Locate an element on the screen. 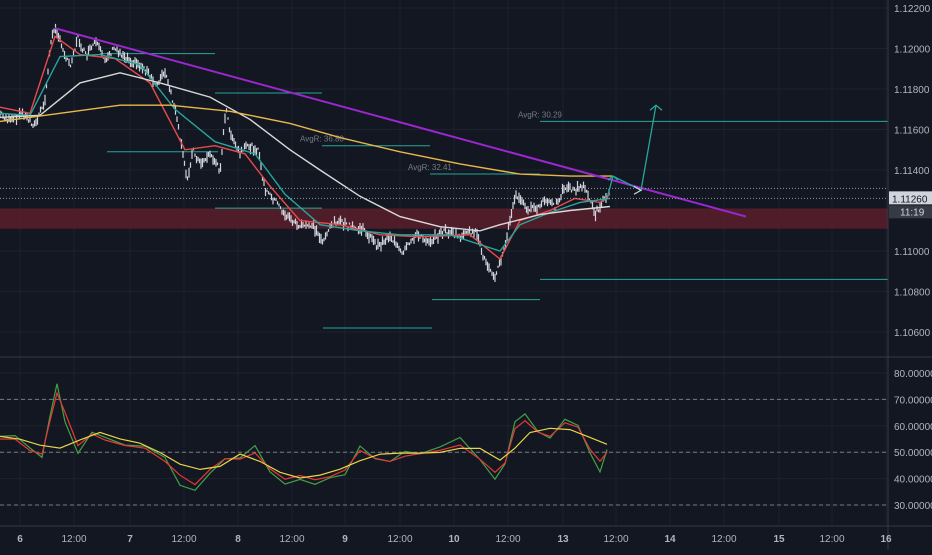  price-tick-label: 1.10800 is located at coordinates (912, 293).